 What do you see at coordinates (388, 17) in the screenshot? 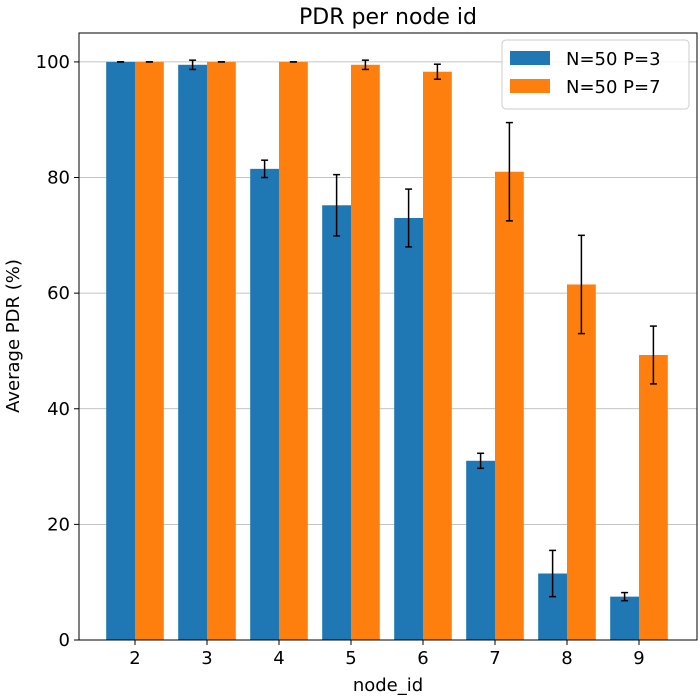
I see `chart-title: PDR per node id` at bounding box center [388, 17].